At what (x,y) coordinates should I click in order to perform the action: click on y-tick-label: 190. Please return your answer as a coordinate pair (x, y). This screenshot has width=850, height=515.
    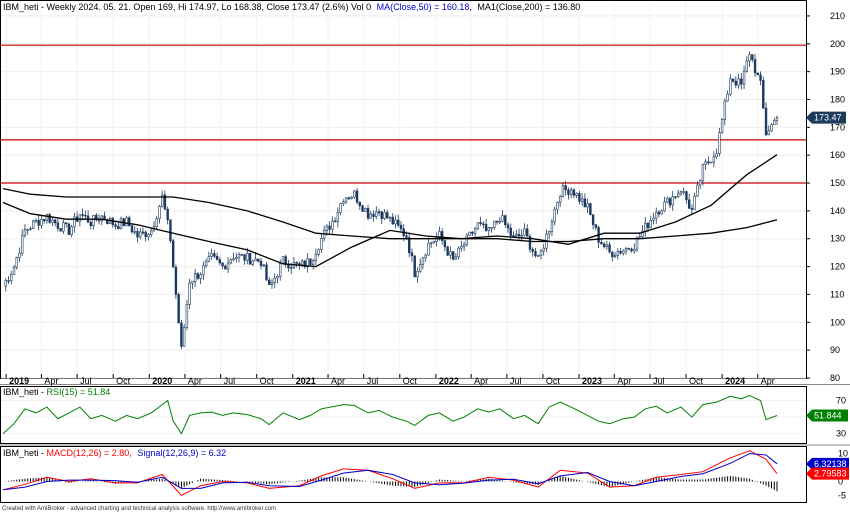
    Looking at the image, I should click on (837, 72).